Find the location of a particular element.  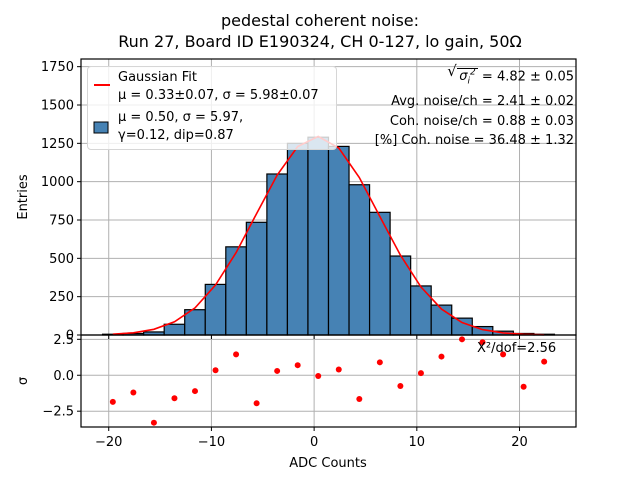

residual-points is located at coordinates (328, 381).